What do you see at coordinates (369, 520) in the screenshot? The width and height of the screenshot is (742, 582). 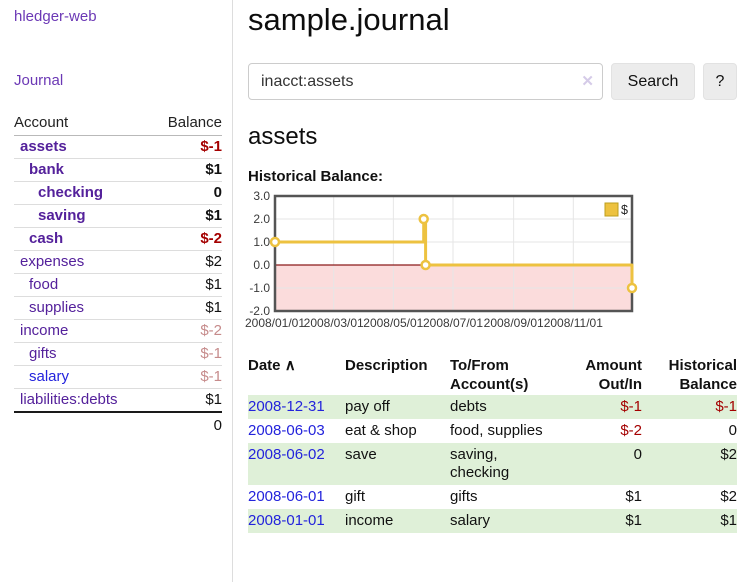 I see `transaction-description: income` at bounding box center [369, 520].